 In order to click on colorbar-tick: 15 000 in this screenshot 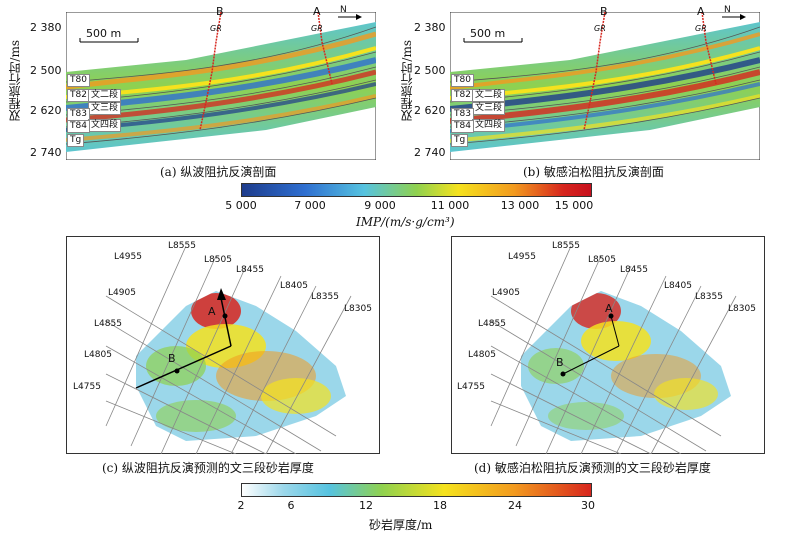, I will do `click(574, 205)`.